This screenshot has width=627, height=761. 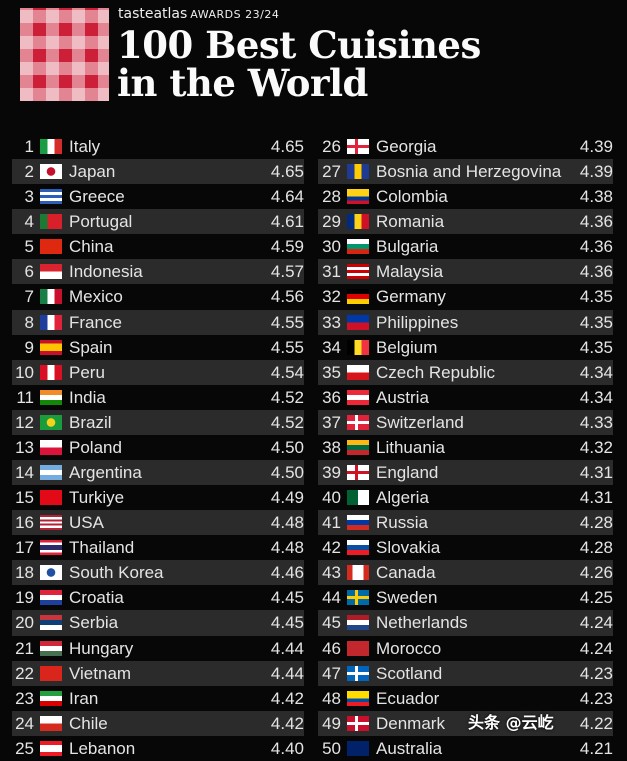 I want to click on rating-score: 4.36, so click(x=596, y=247).